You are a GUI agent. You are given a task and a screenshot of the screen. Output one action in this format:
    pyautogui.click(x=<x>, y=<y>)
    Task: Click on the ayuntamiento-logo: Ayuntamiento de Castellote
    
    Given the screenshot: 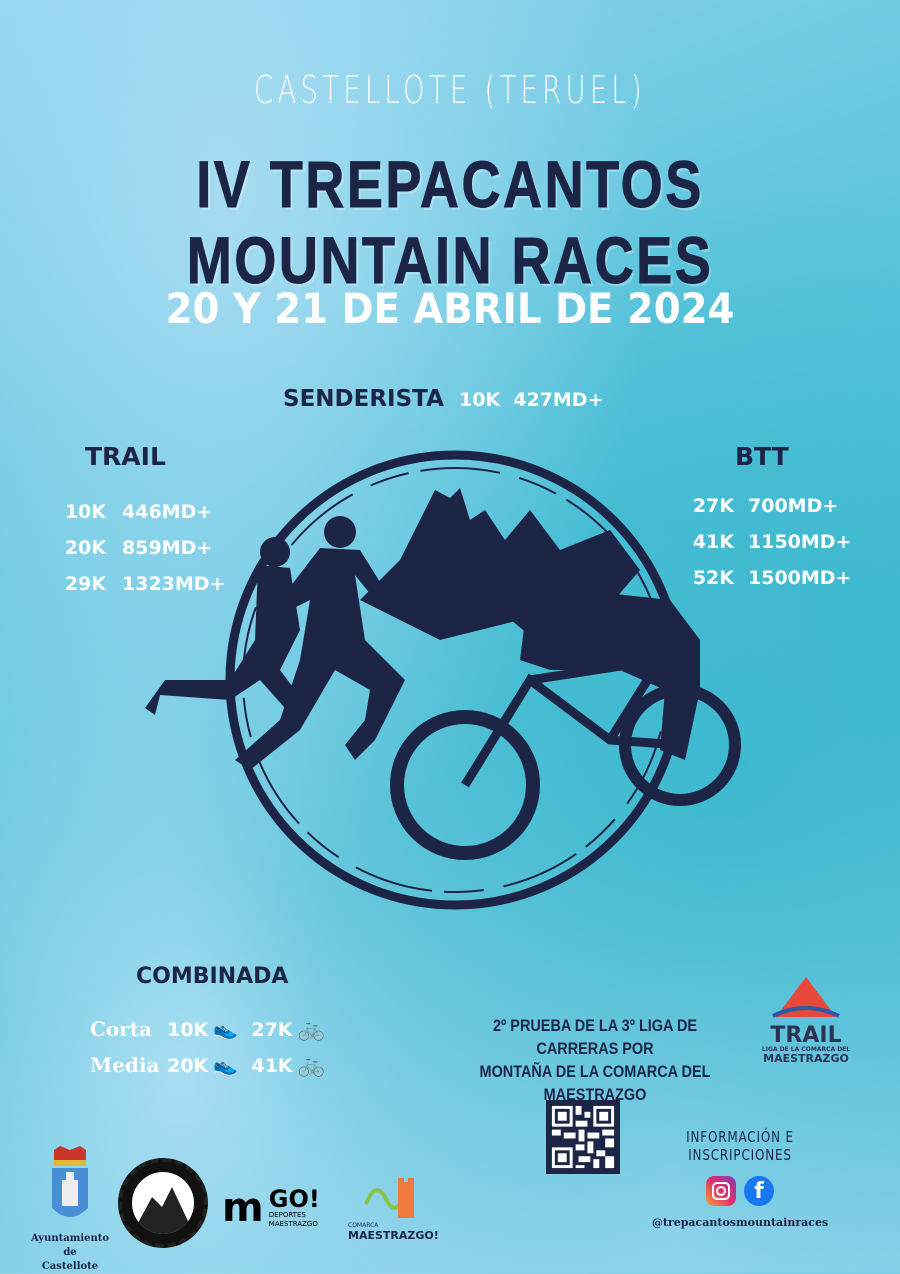 What is the action you would take?
    pyautogui.click(x=70, y=1210)
    